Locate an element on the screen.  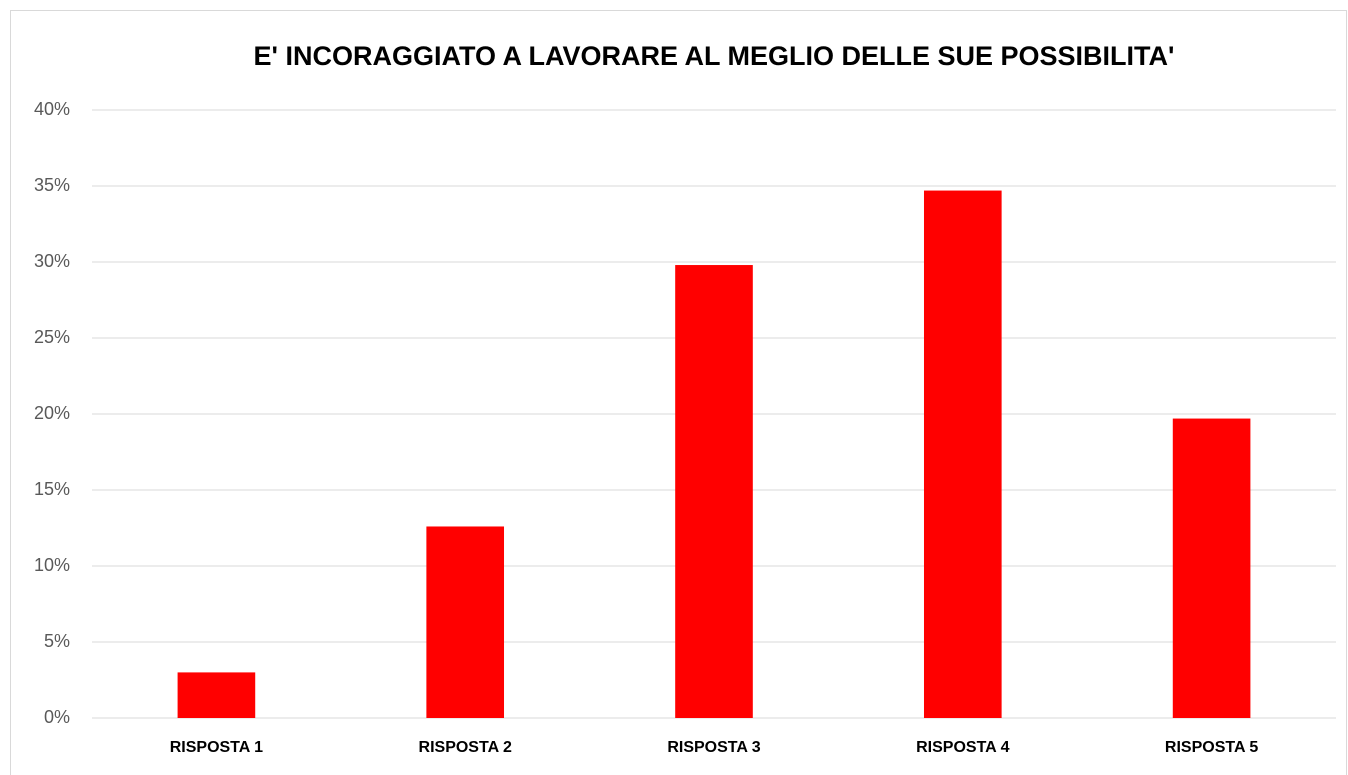
y-tick-label: 35% is located at coordinates (52, 185).